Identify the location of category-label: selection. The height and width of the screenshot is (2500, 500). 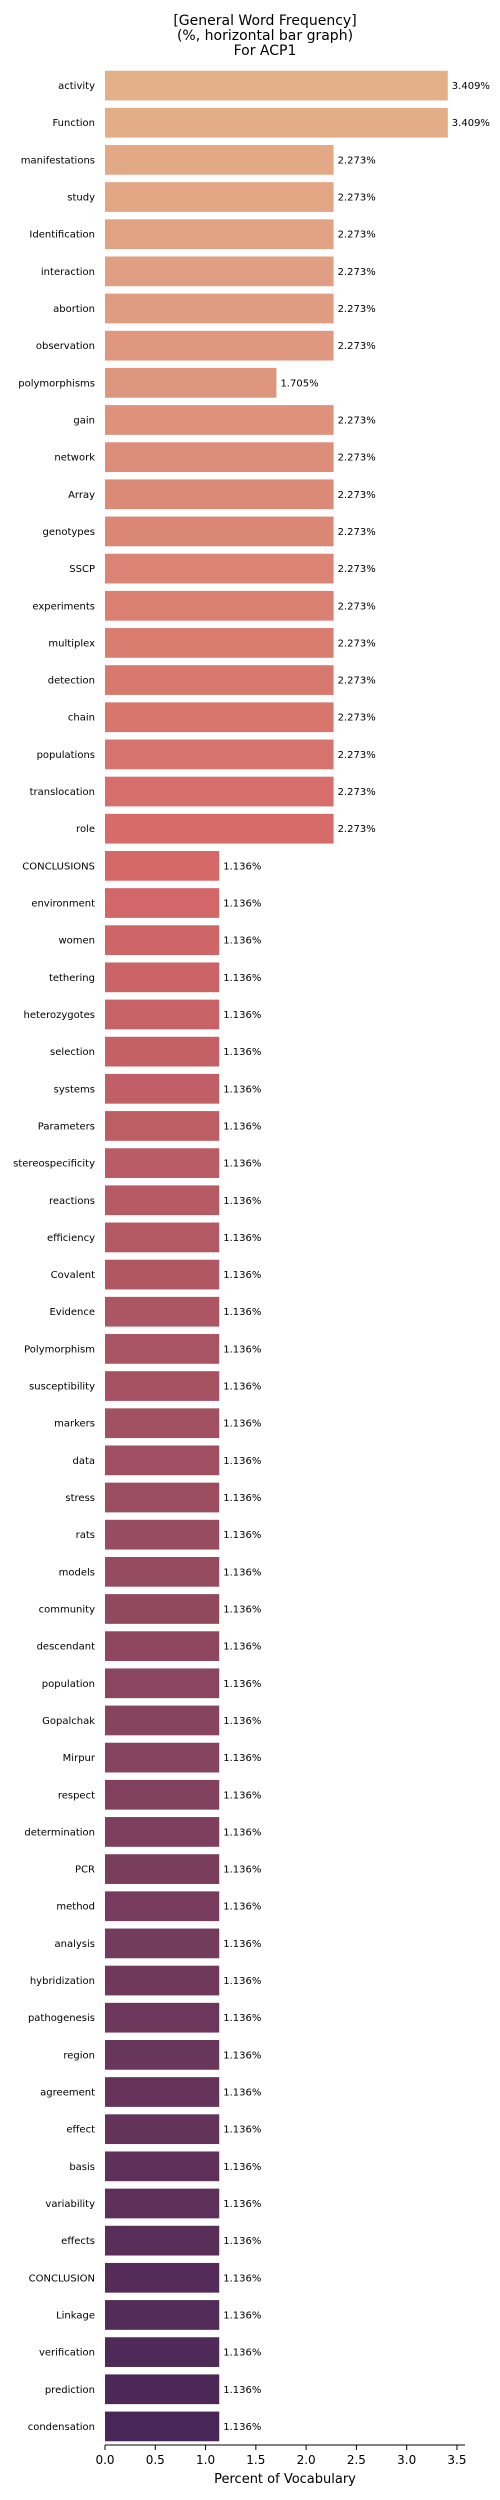
(72, 1052).